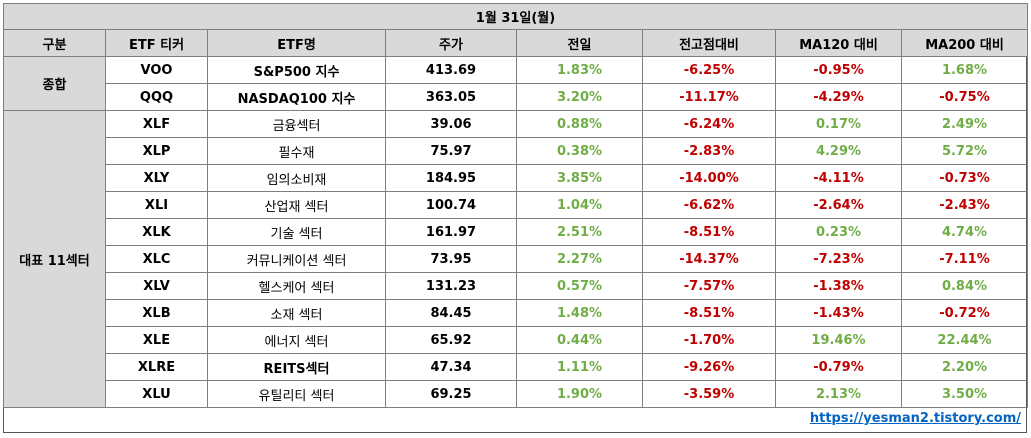  Describe the element at coordinates (156, 151) in the screenshot. I see `ticker-cell: XLP` at that location.